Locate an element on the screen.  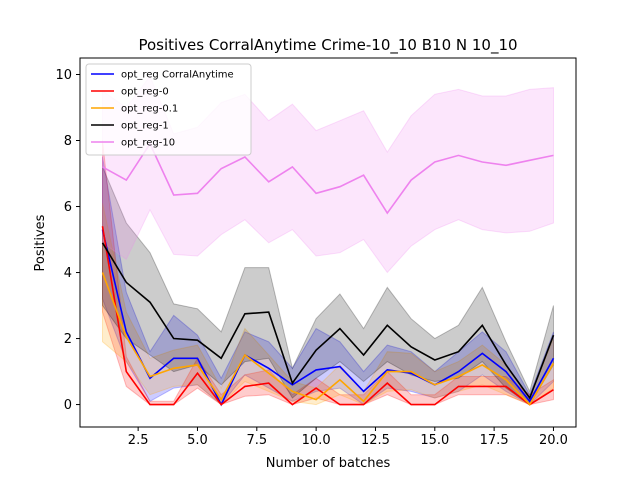
y-axis-label: Positives is located at coordinates (40, 242).